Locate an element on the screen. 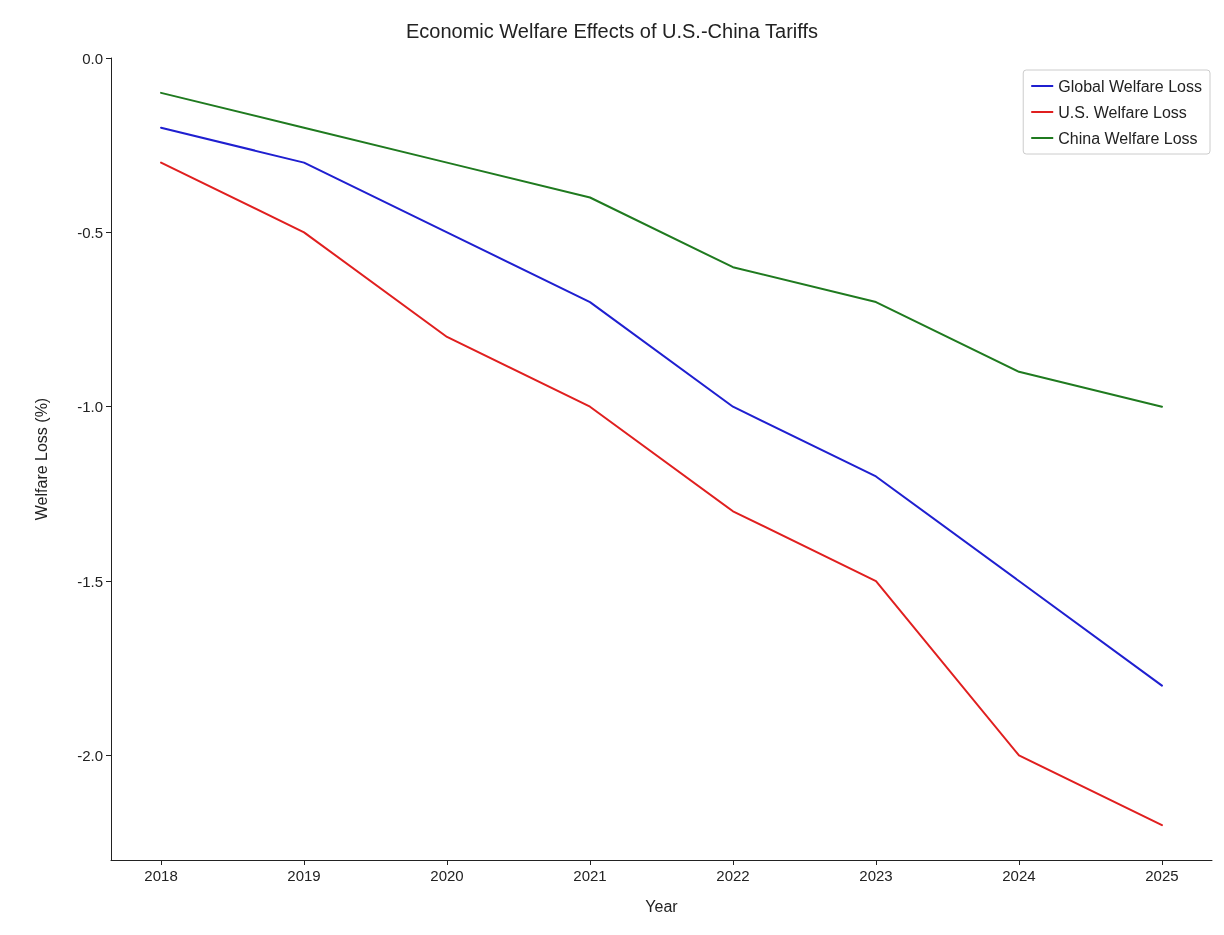 This screenshot has height=935, width=1224. legend-label: China Welfare Loss is located at coordinates (1128, 138).